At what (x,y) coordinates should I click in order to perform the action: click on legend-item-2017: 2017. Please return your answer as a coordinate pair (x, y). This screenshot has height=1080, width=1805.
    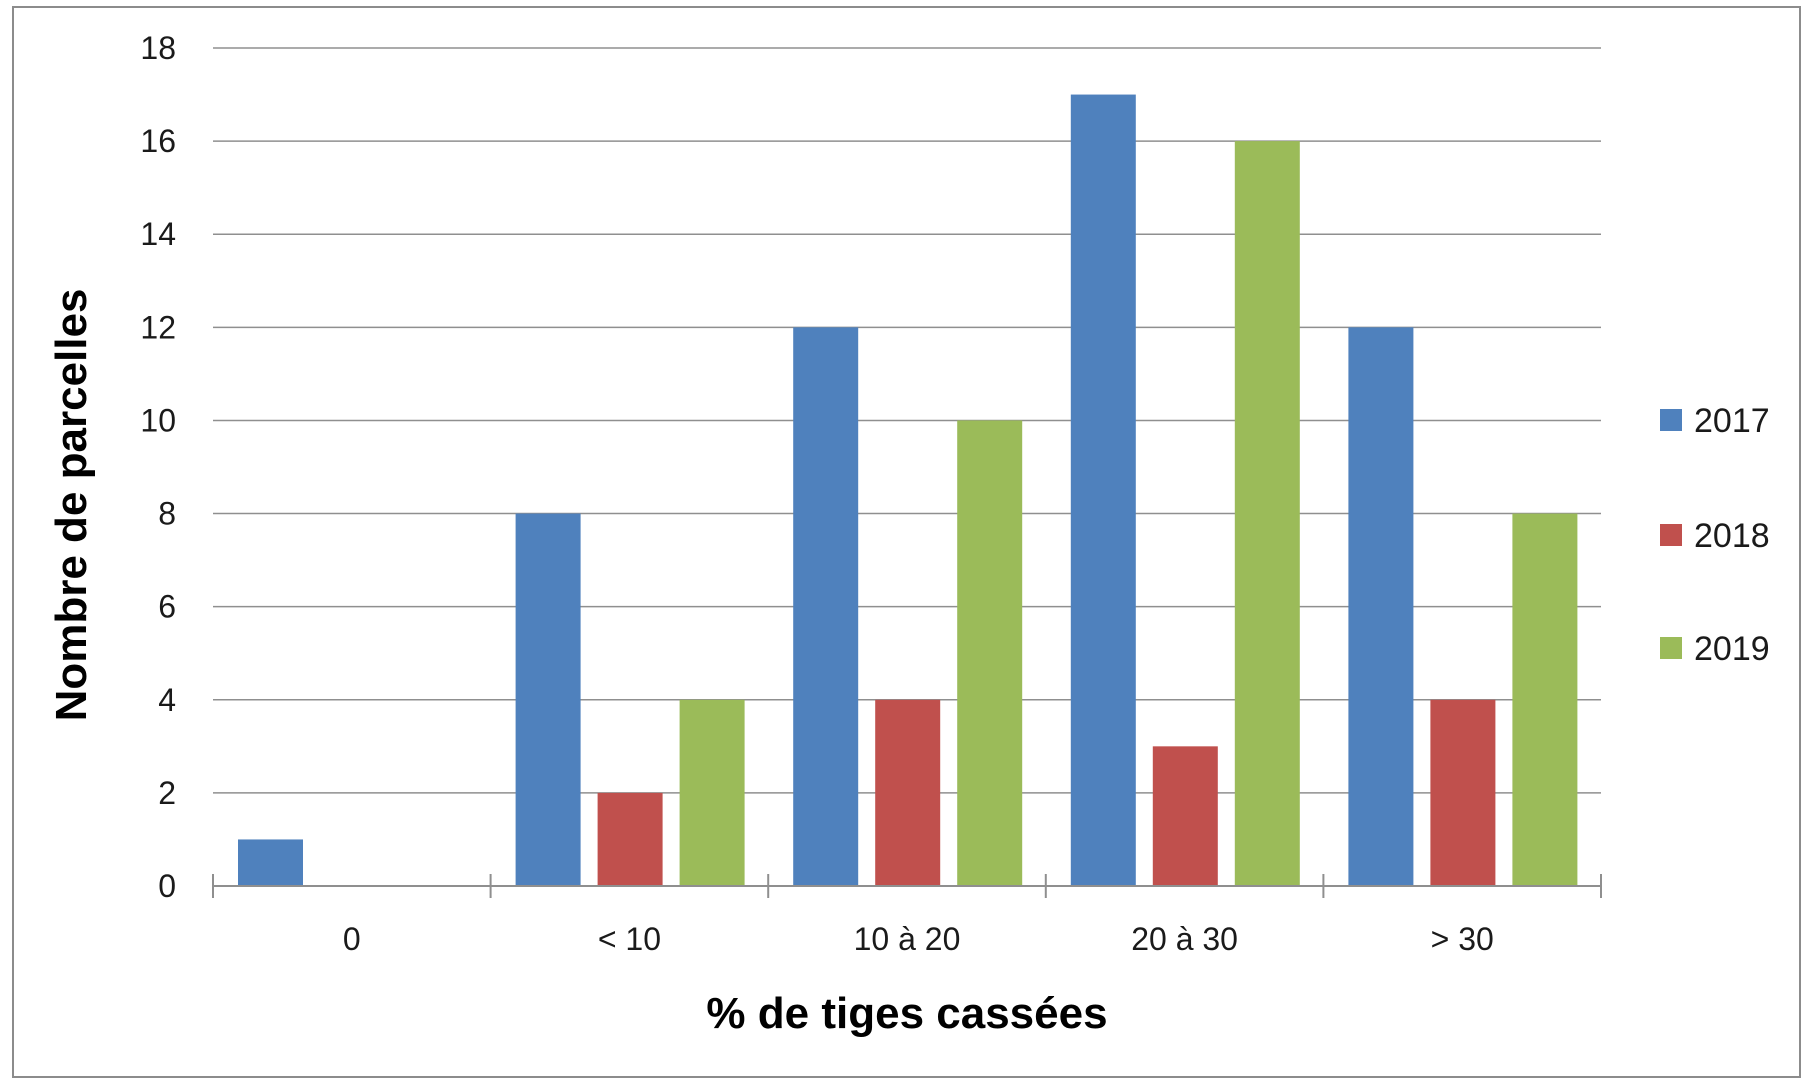
    Looking at the image, I should click on (1715, 421).